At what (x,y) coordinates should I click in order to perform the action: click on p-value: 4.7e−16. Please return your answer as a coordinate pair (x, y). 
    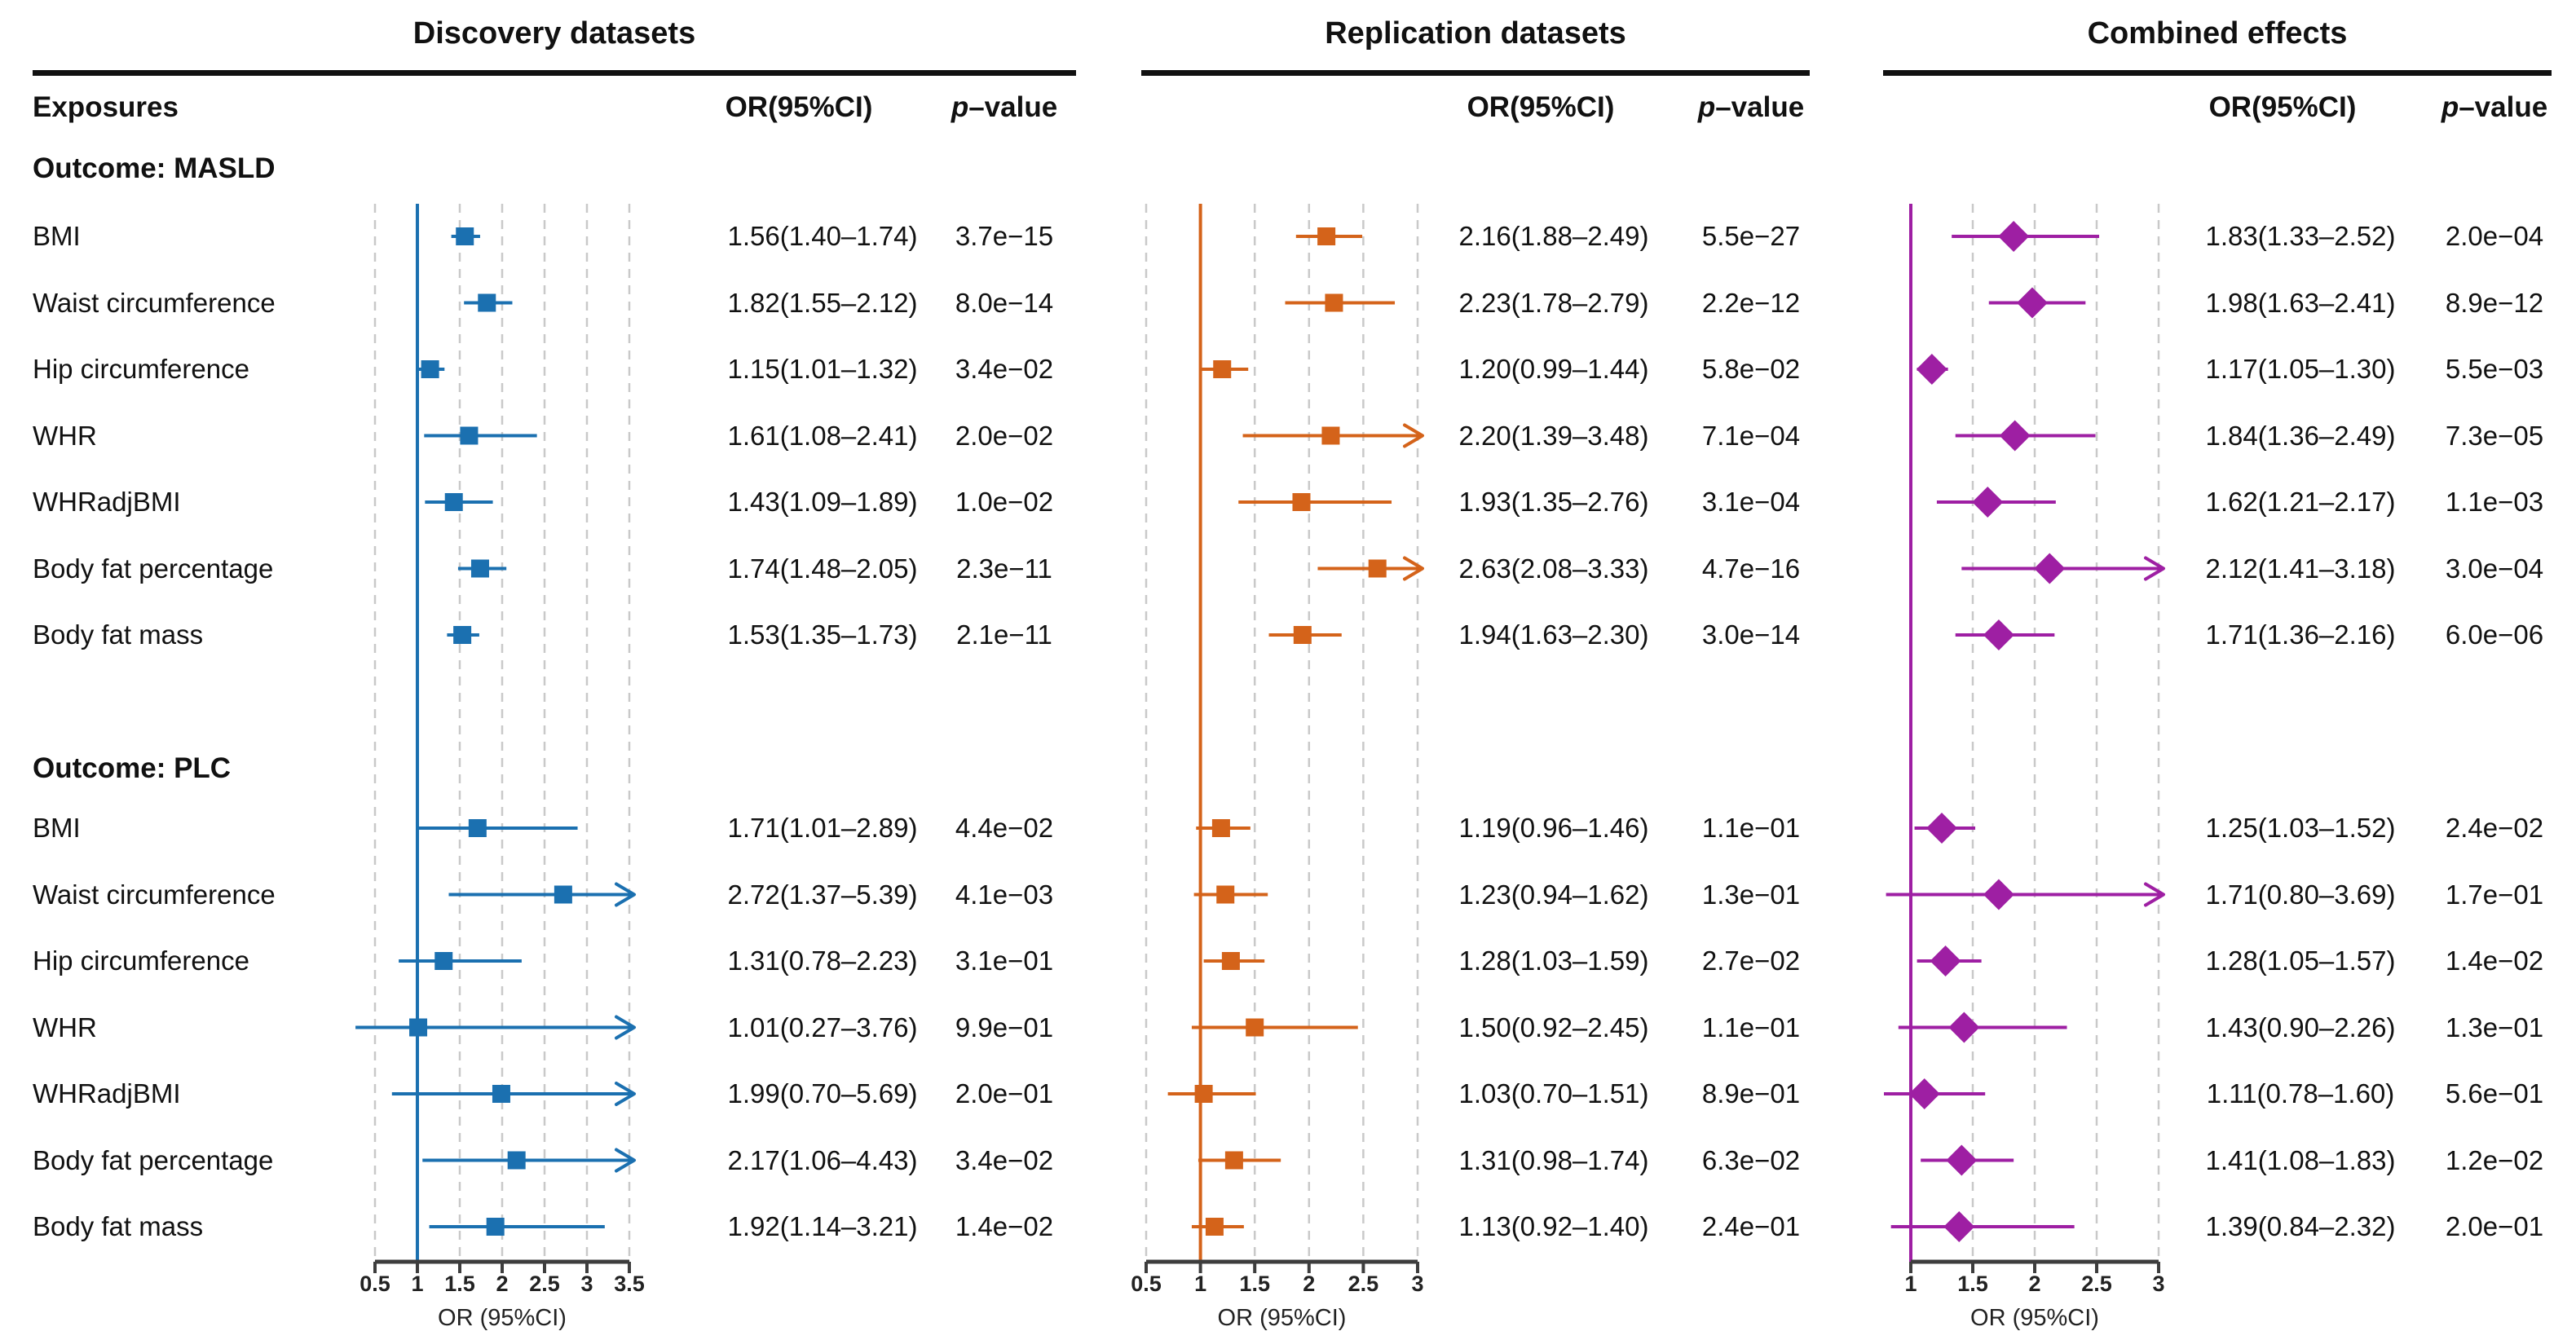
    Looking at the image, I should click on (1751, 568).